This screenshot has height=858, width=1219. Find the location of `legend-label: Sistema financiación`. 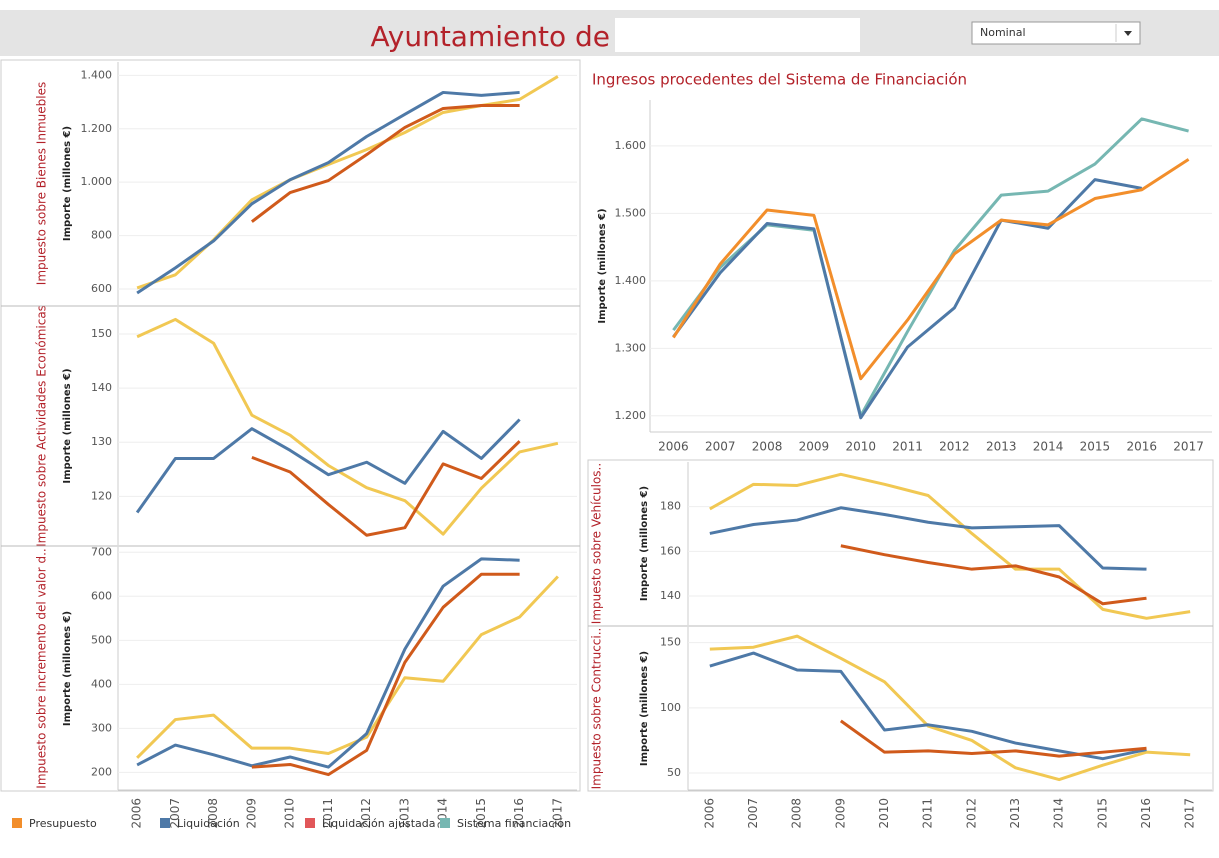

legend-label: Sistema financiación is located at coordinates (514, 823).